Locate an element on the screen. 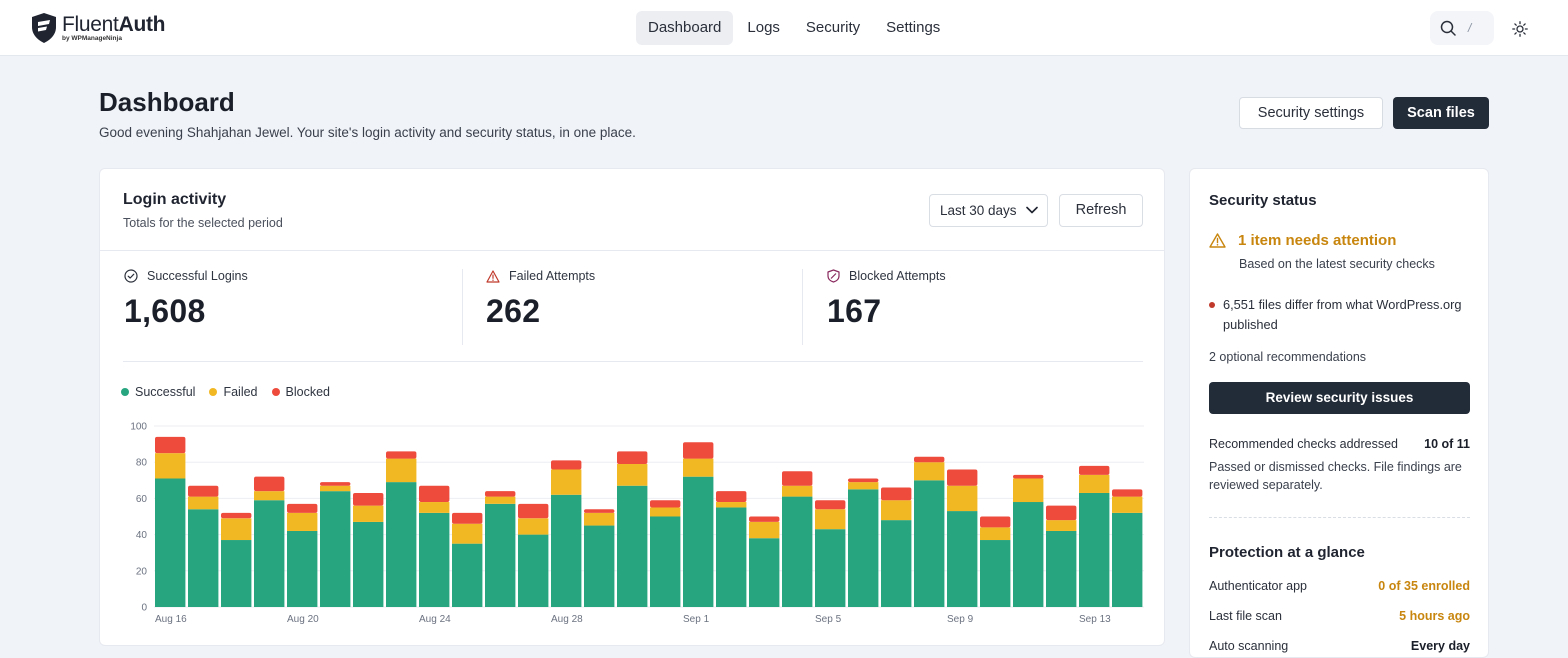  scan-files-button: Scan files is located at coordinates (1441, 113).